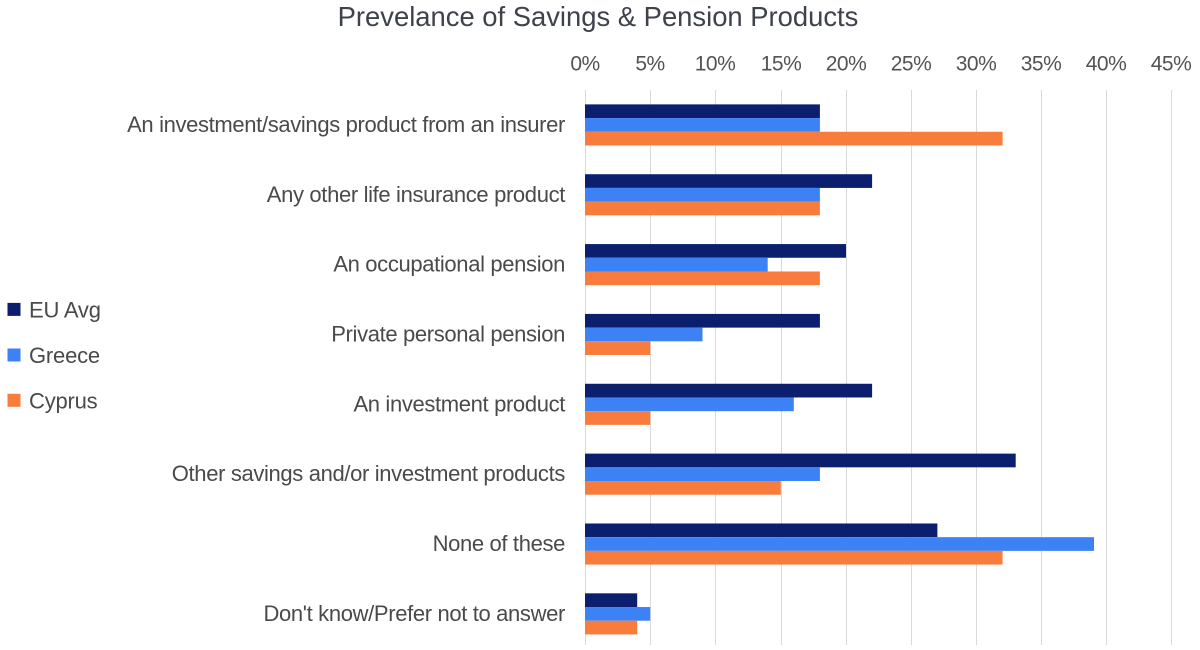  I want to click on svg-text: 10%, so click(715, 63).